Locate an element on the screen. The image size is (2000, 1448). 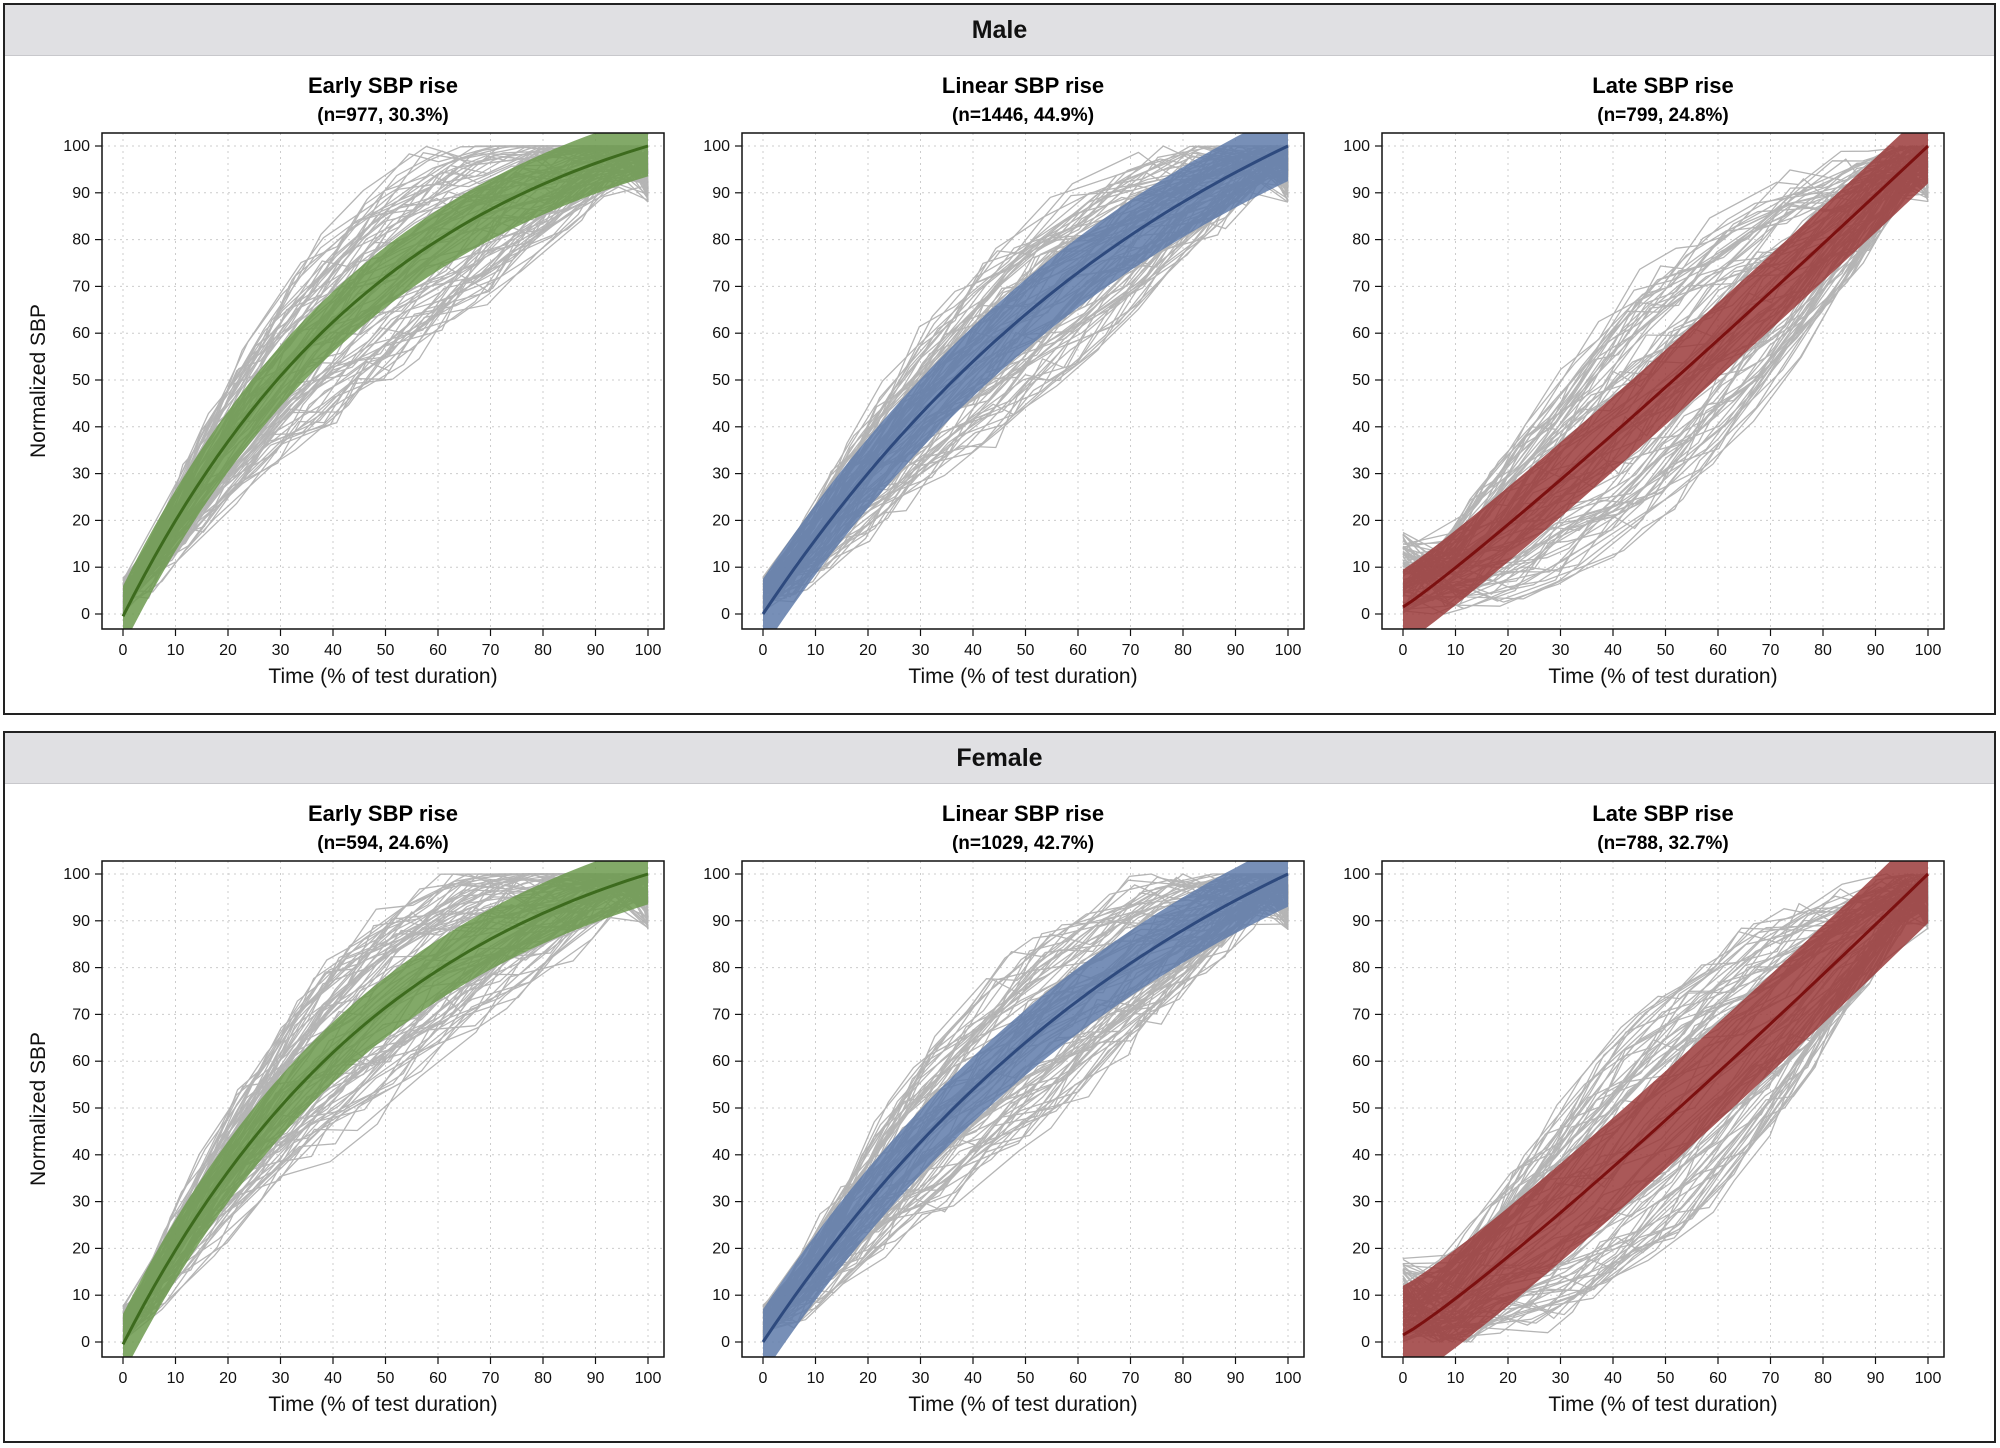
facet-label-female: Female is located at coordinates (999, 757).